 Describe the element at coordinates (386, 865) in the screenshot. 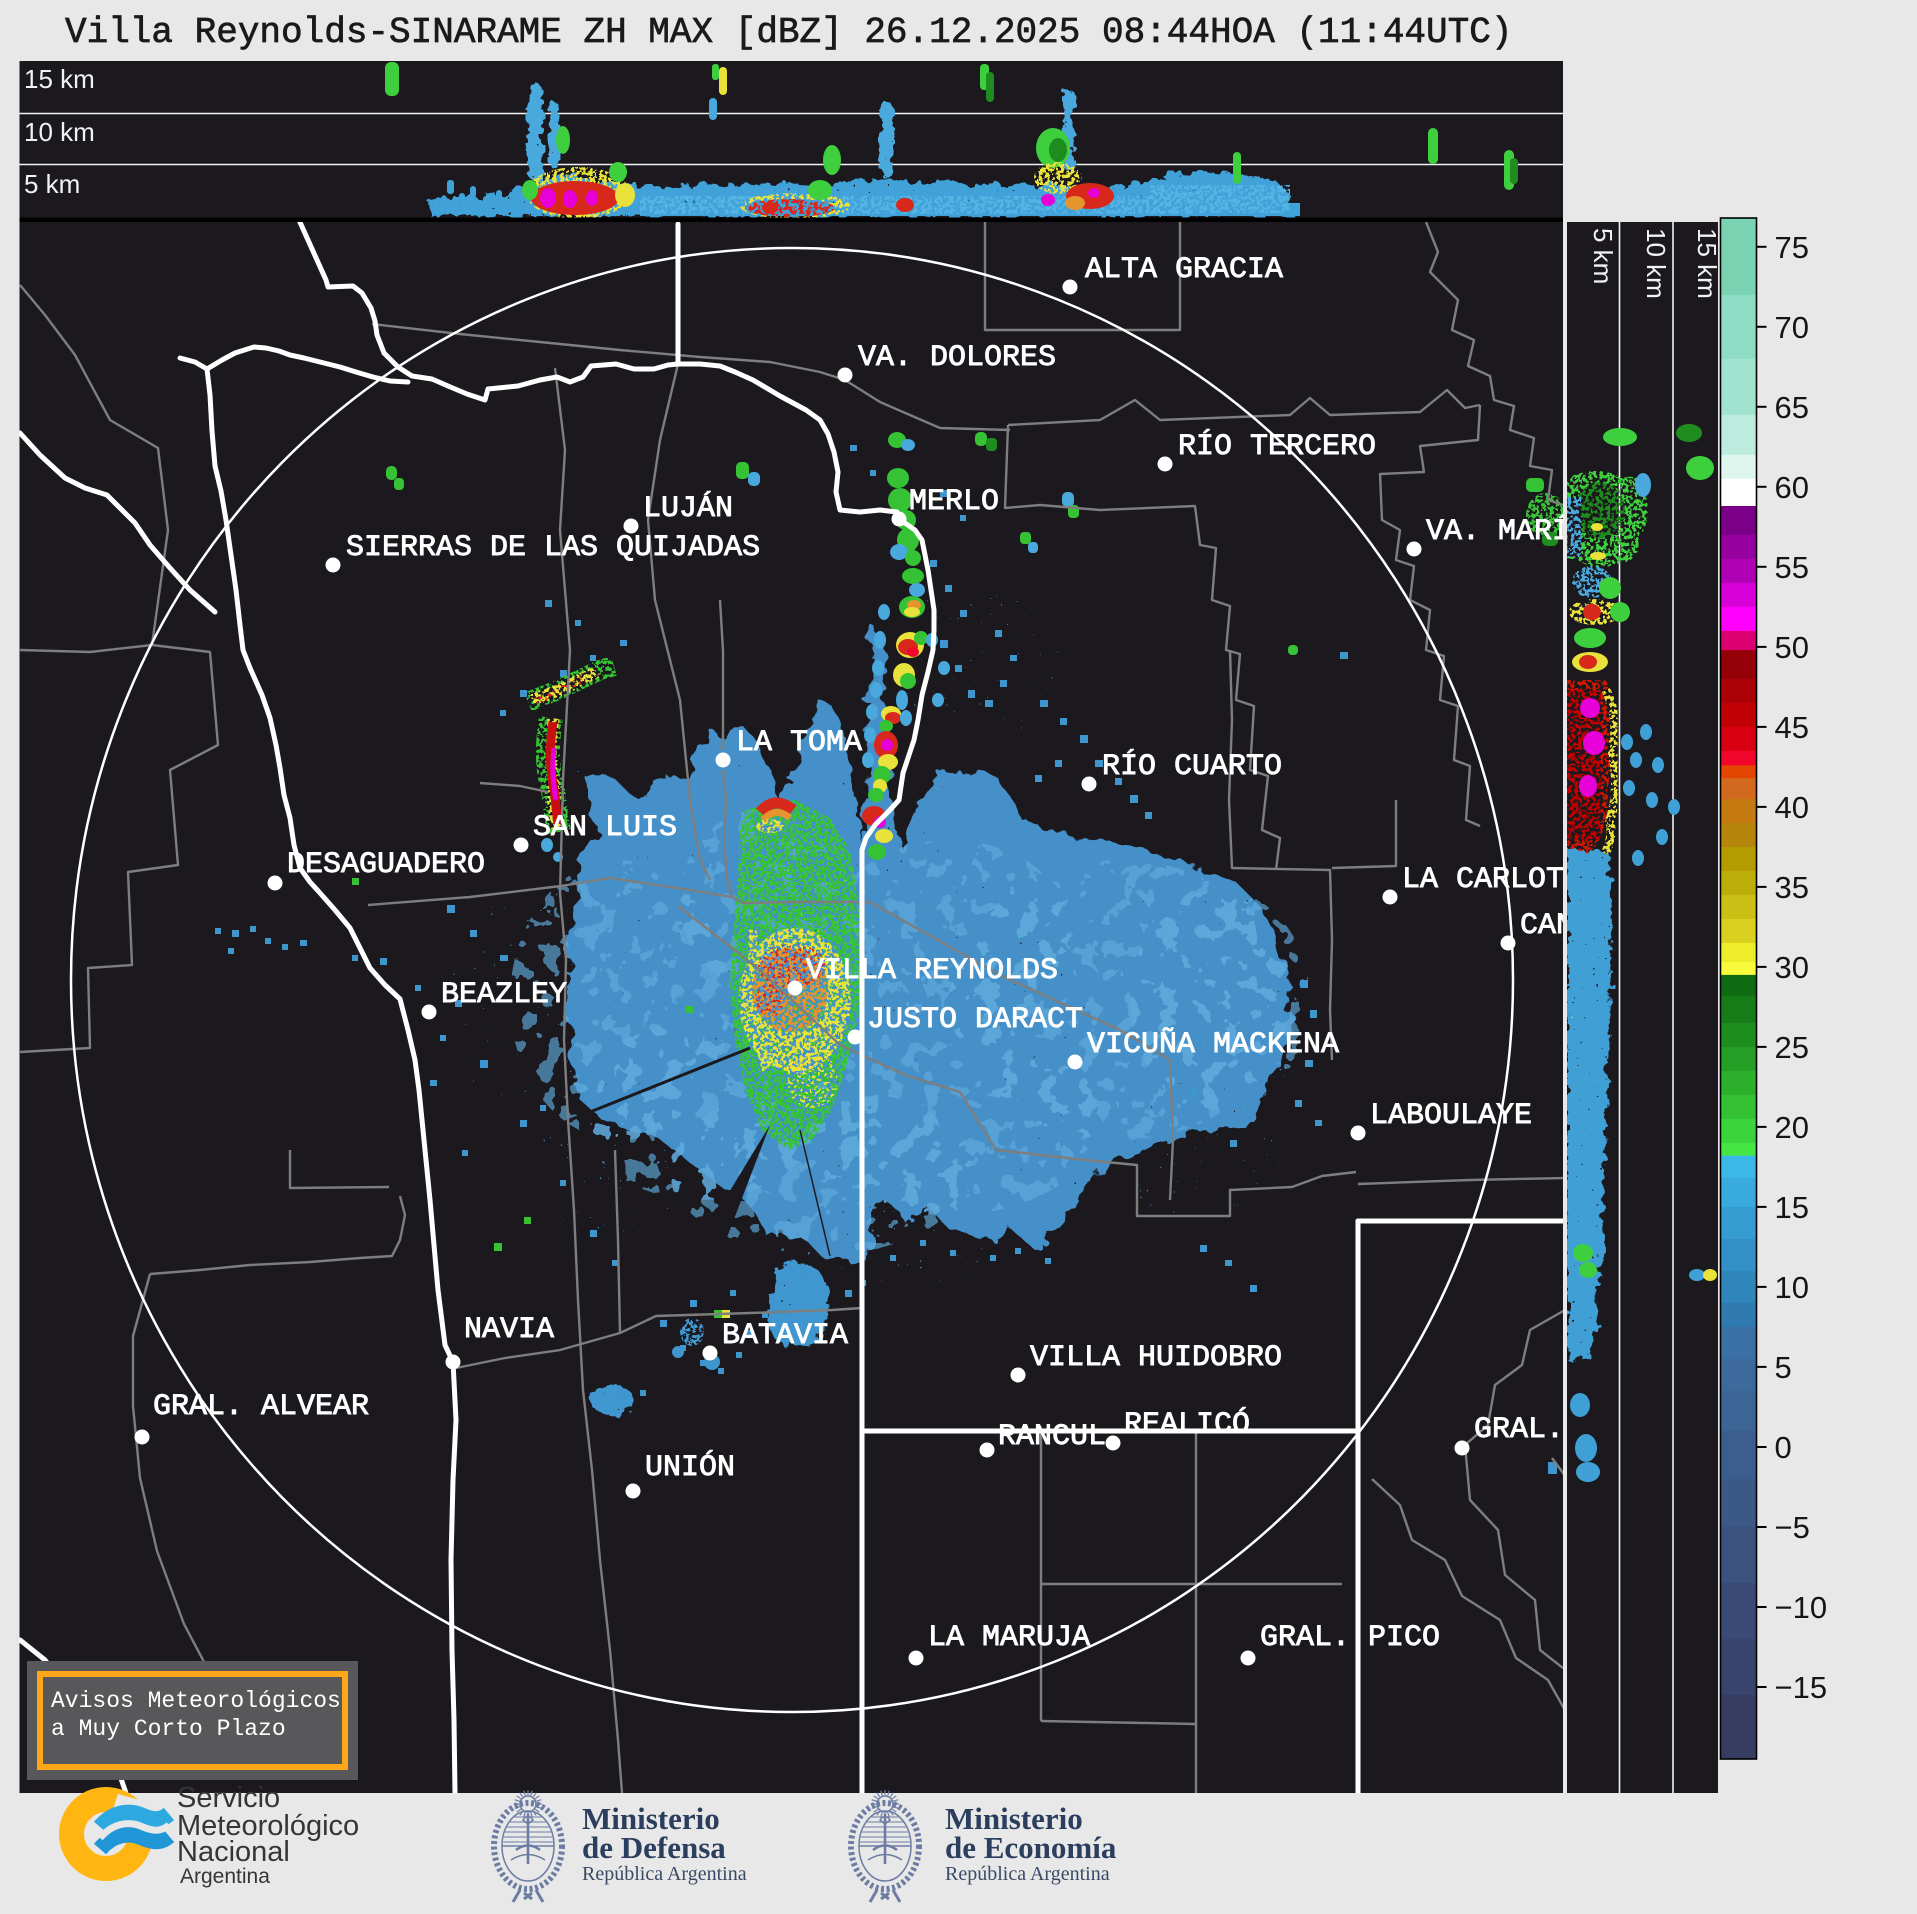

I see `svg-text: DESAGUADERO` at that location.